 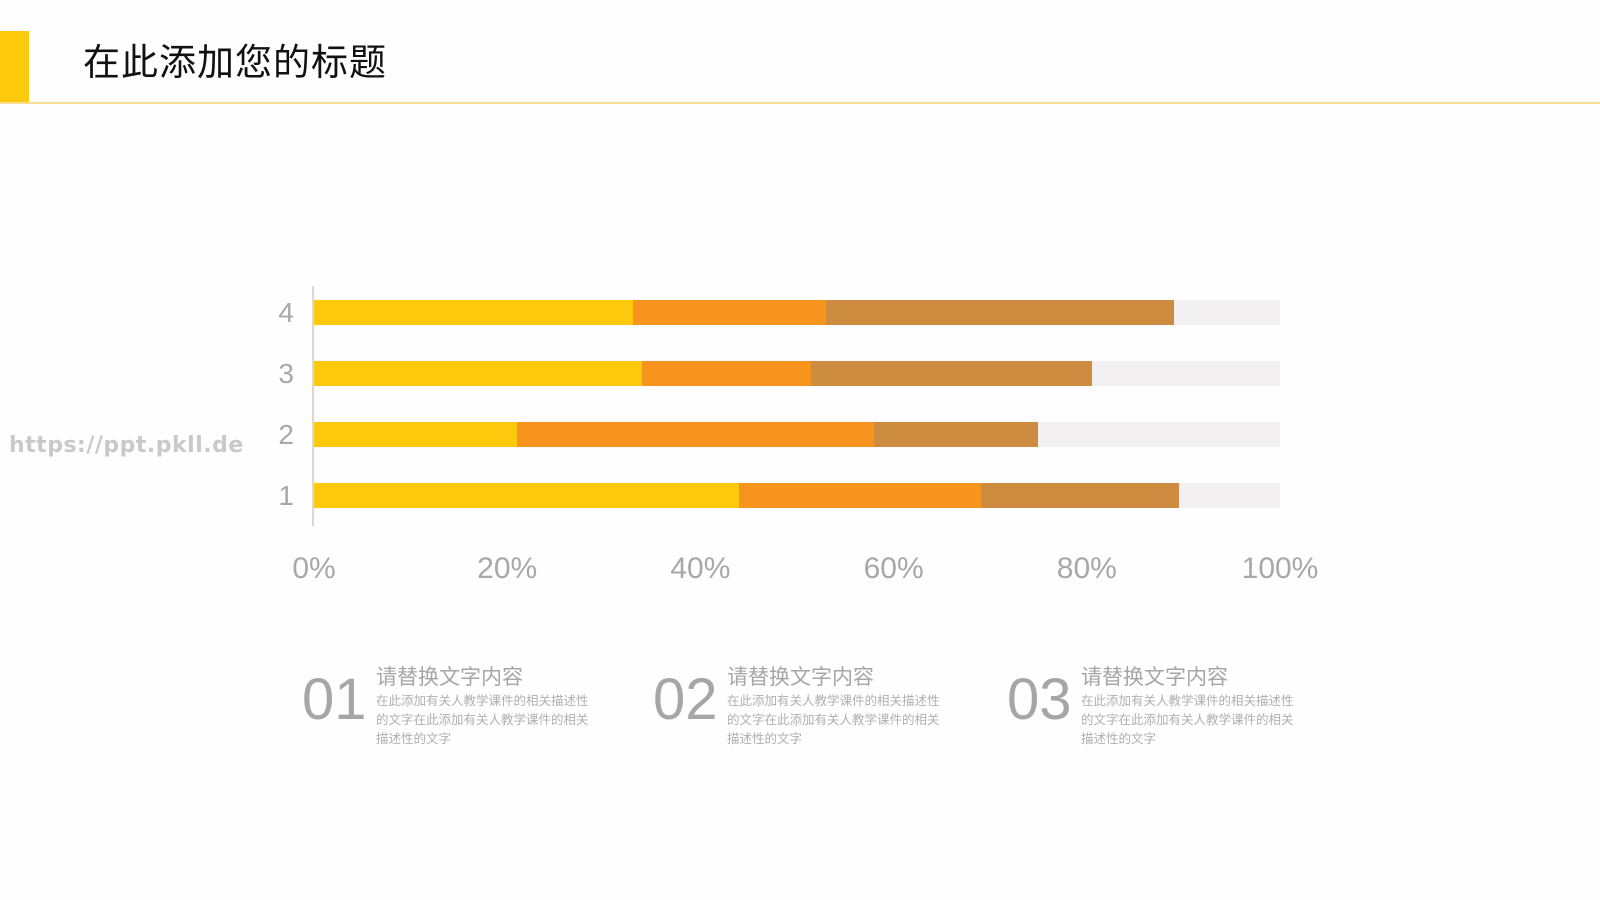 What do you see at coordinates (126, 445) in the screenshot?
I see `watermark-url: https://ppt.pkll.de` at bounding box center [126, 445].